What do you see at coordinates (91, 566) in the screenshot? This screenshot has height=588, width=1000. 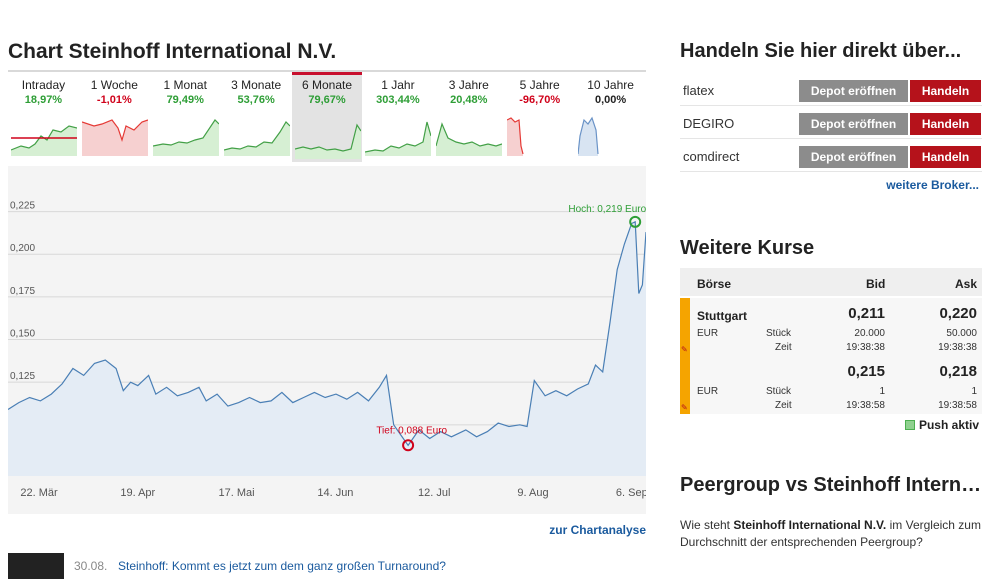 I see `news-date: 30.08.` at bounding box center [91, 566].